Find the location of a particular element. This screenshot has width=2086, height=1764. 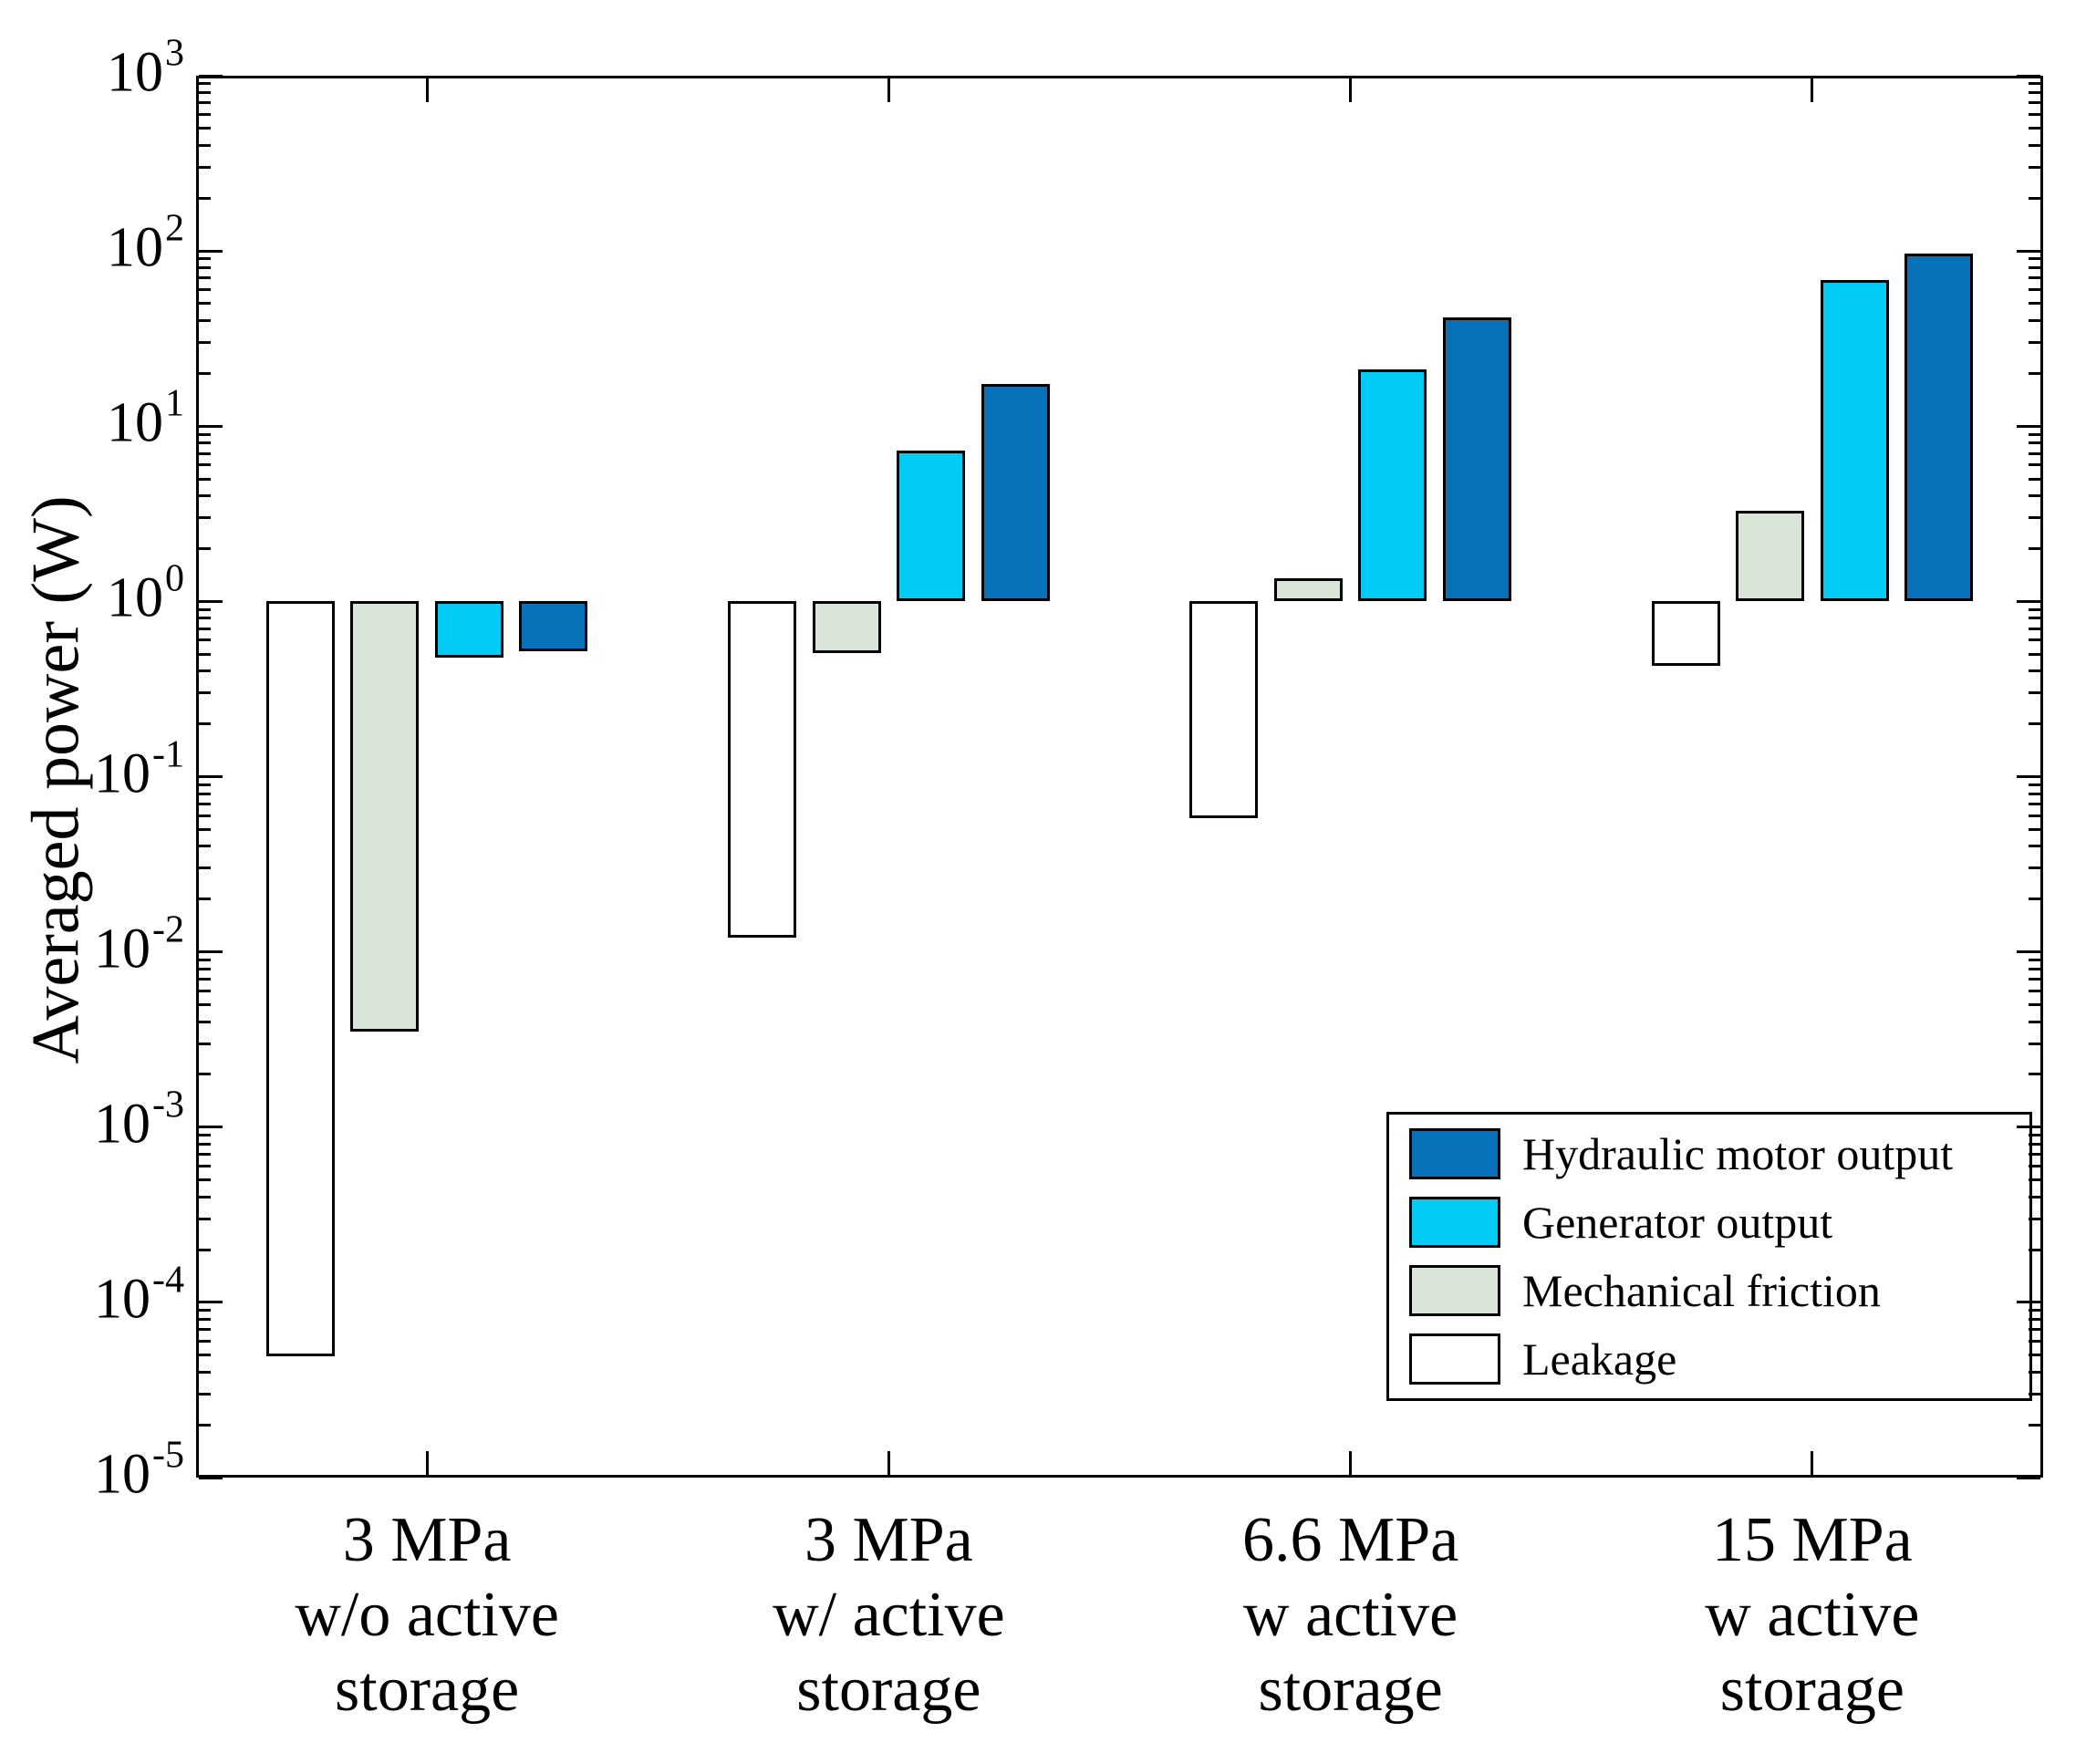

bar-hydraulic-motor-output-group1 is located at coordinates (553, 626).